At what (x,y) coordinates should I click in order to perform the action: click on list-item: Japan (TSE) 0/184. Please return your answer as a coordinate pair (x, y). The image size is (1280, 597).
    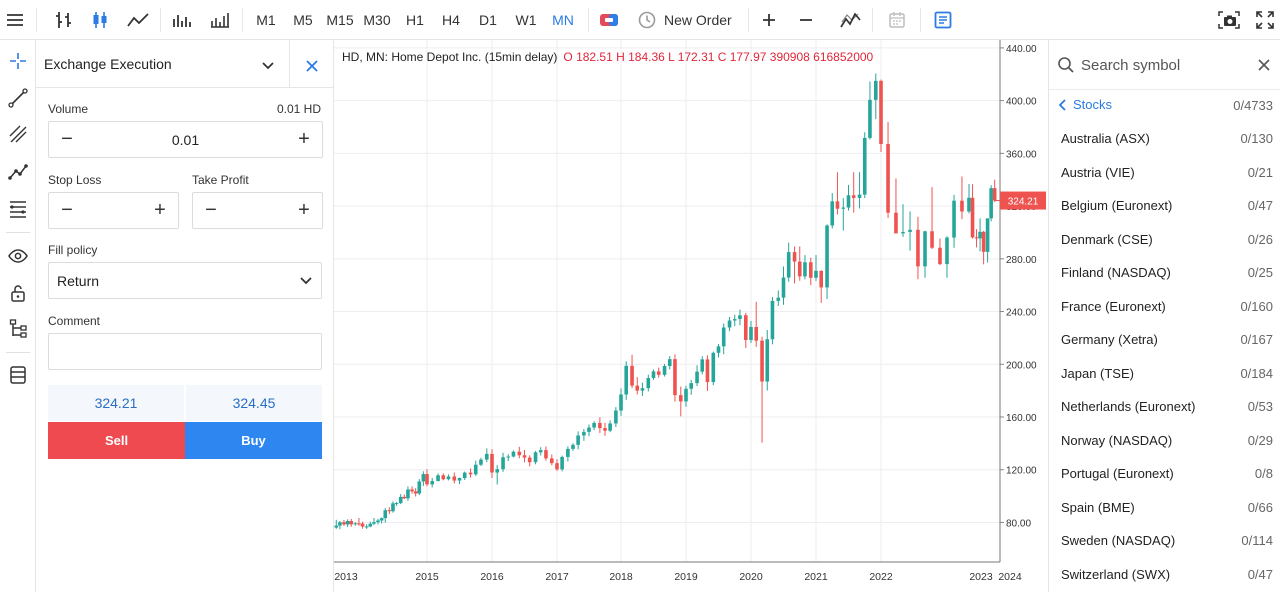
    Looking at the image, I should click on (1164, 373).